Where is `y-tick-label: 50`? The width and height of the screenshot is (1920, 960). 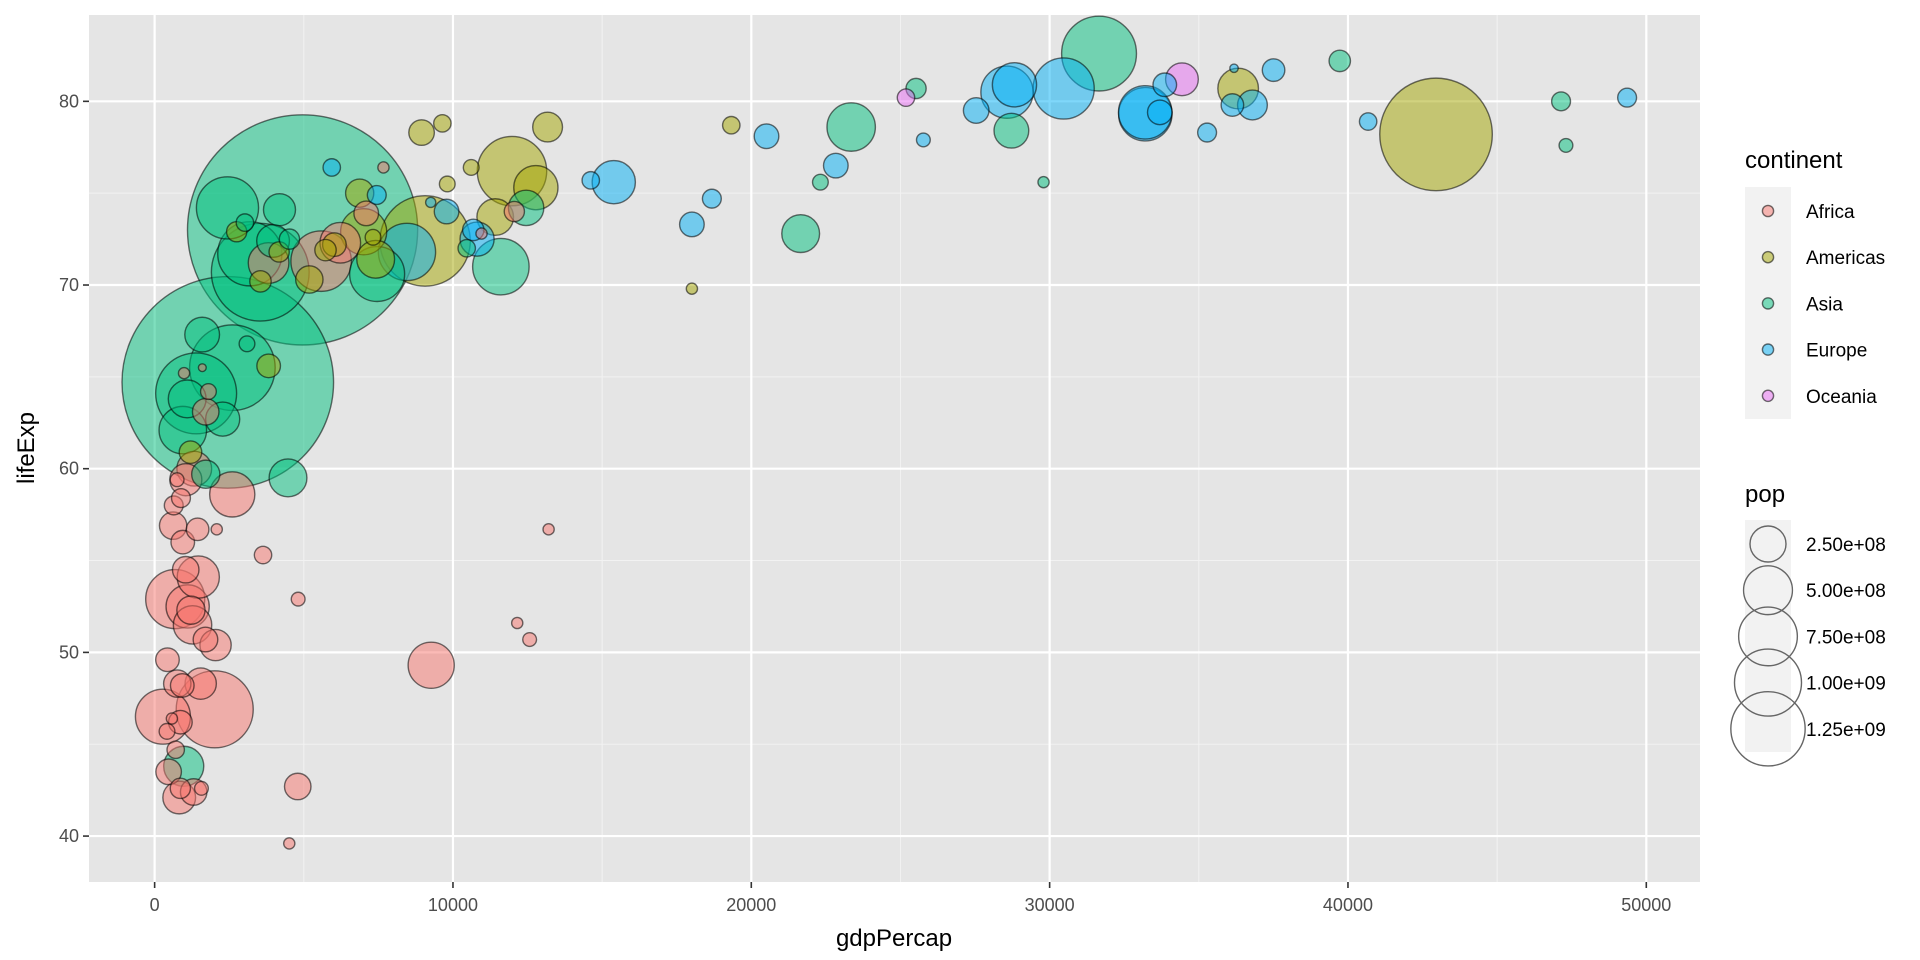
y-tick-label: 50 is located at coordinates (69, 652).